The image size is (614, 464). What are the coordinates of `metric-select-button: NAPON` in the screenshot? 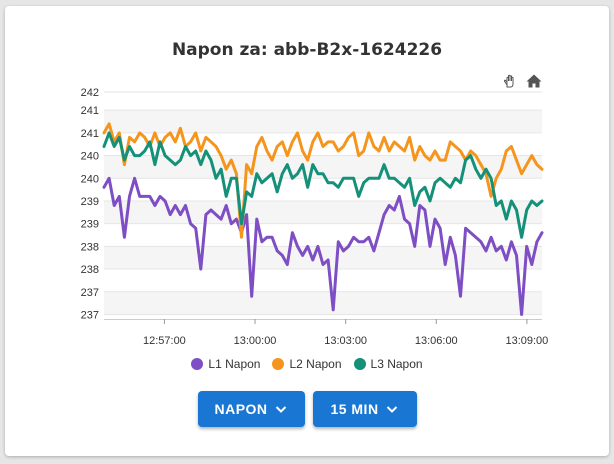 It's located at (251, 409).